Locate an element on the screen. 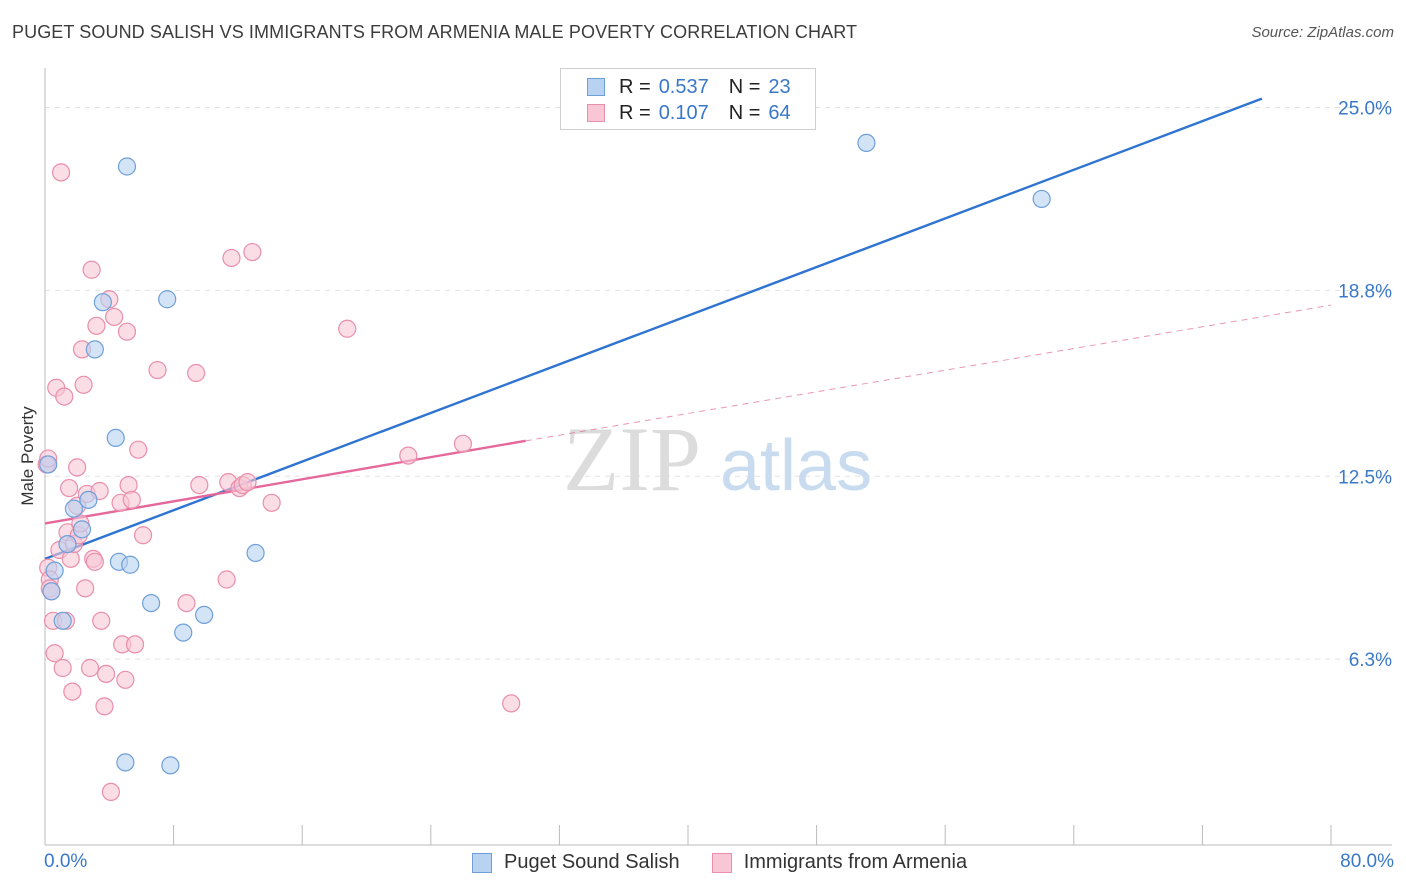  legend-swatch-pink is located at coordinates (596, 113).